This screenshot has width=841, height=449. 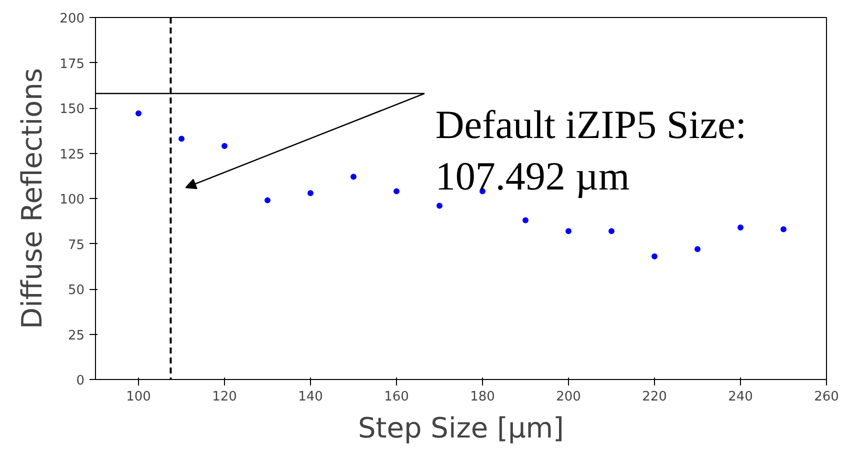 I want to click on y-tick-label: 150, so click(x=72, y=109).